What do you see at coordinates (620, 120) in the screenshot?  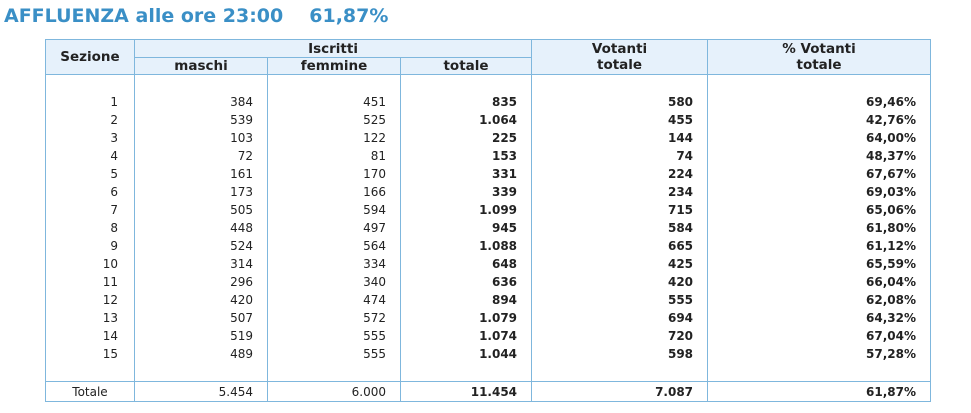 I see `cell-votanti: 455` at bounding box center [620, 120].